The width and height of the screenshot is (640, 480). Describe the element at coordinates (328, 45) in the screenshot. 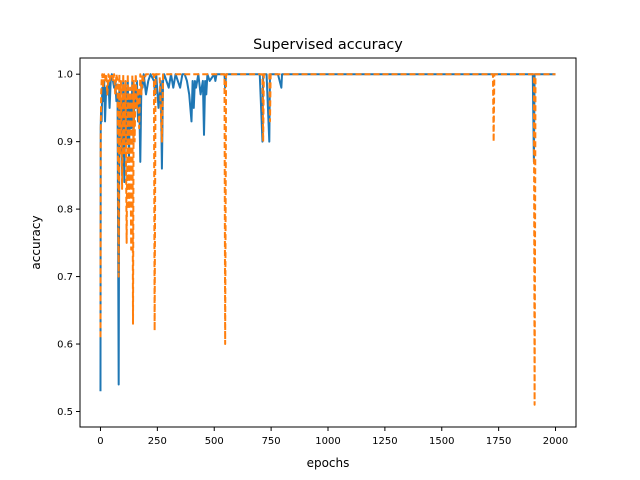

I see `chart-title: Supervised accuracy` at that location.